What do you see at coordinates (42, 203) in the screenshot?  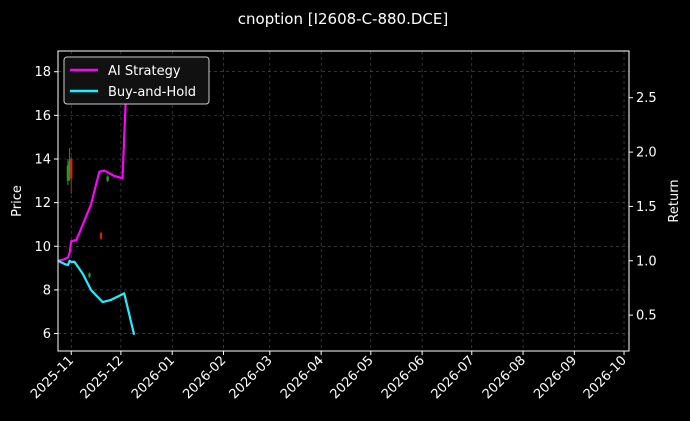 I see `y-tick-label-left: 12` at bounding box center [42, 203].